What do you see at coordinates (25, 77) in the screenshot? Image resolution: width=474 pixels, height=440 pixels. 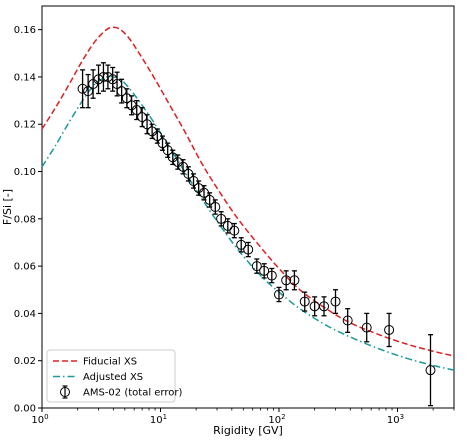 I see `y-tick-label: 0.14` at bounding box center [25, 77].